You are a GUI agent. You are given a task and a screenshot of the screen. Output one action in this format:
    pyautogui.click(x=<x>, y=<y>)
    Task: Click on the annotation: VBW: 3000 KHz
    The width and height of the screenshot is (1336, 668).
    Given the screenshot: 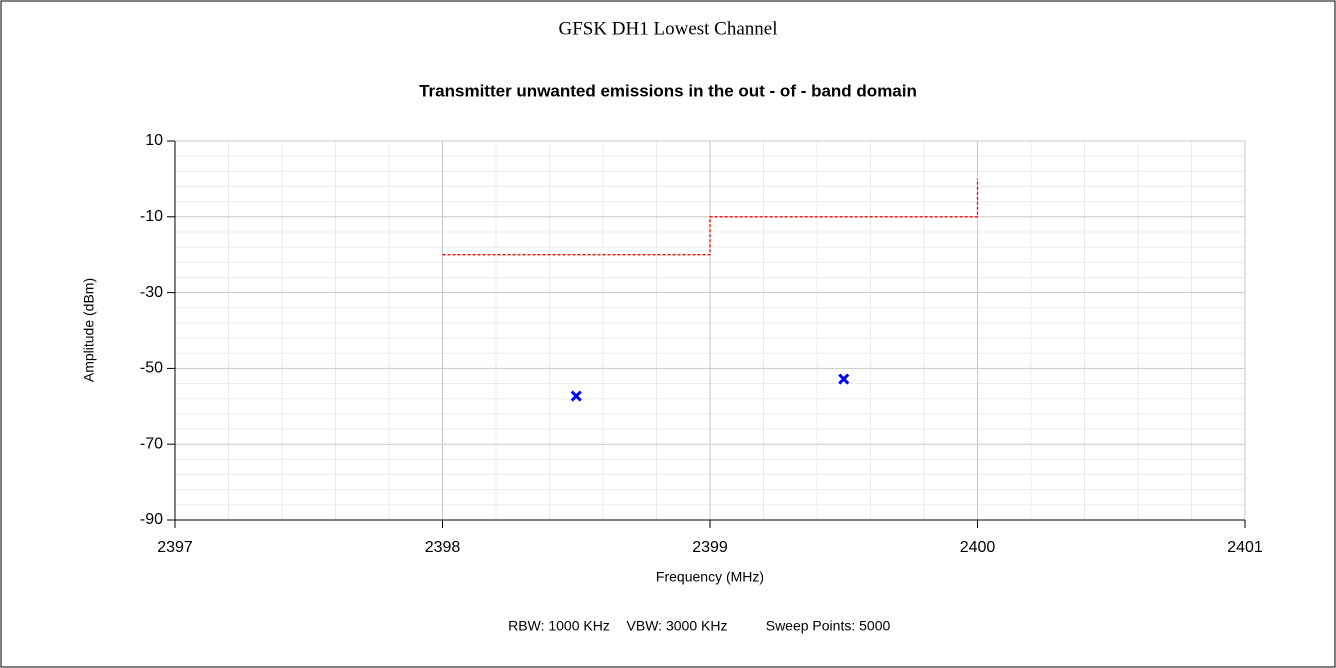 What is the action you would take?
    pyautogui.click(x=677, y=626)
    